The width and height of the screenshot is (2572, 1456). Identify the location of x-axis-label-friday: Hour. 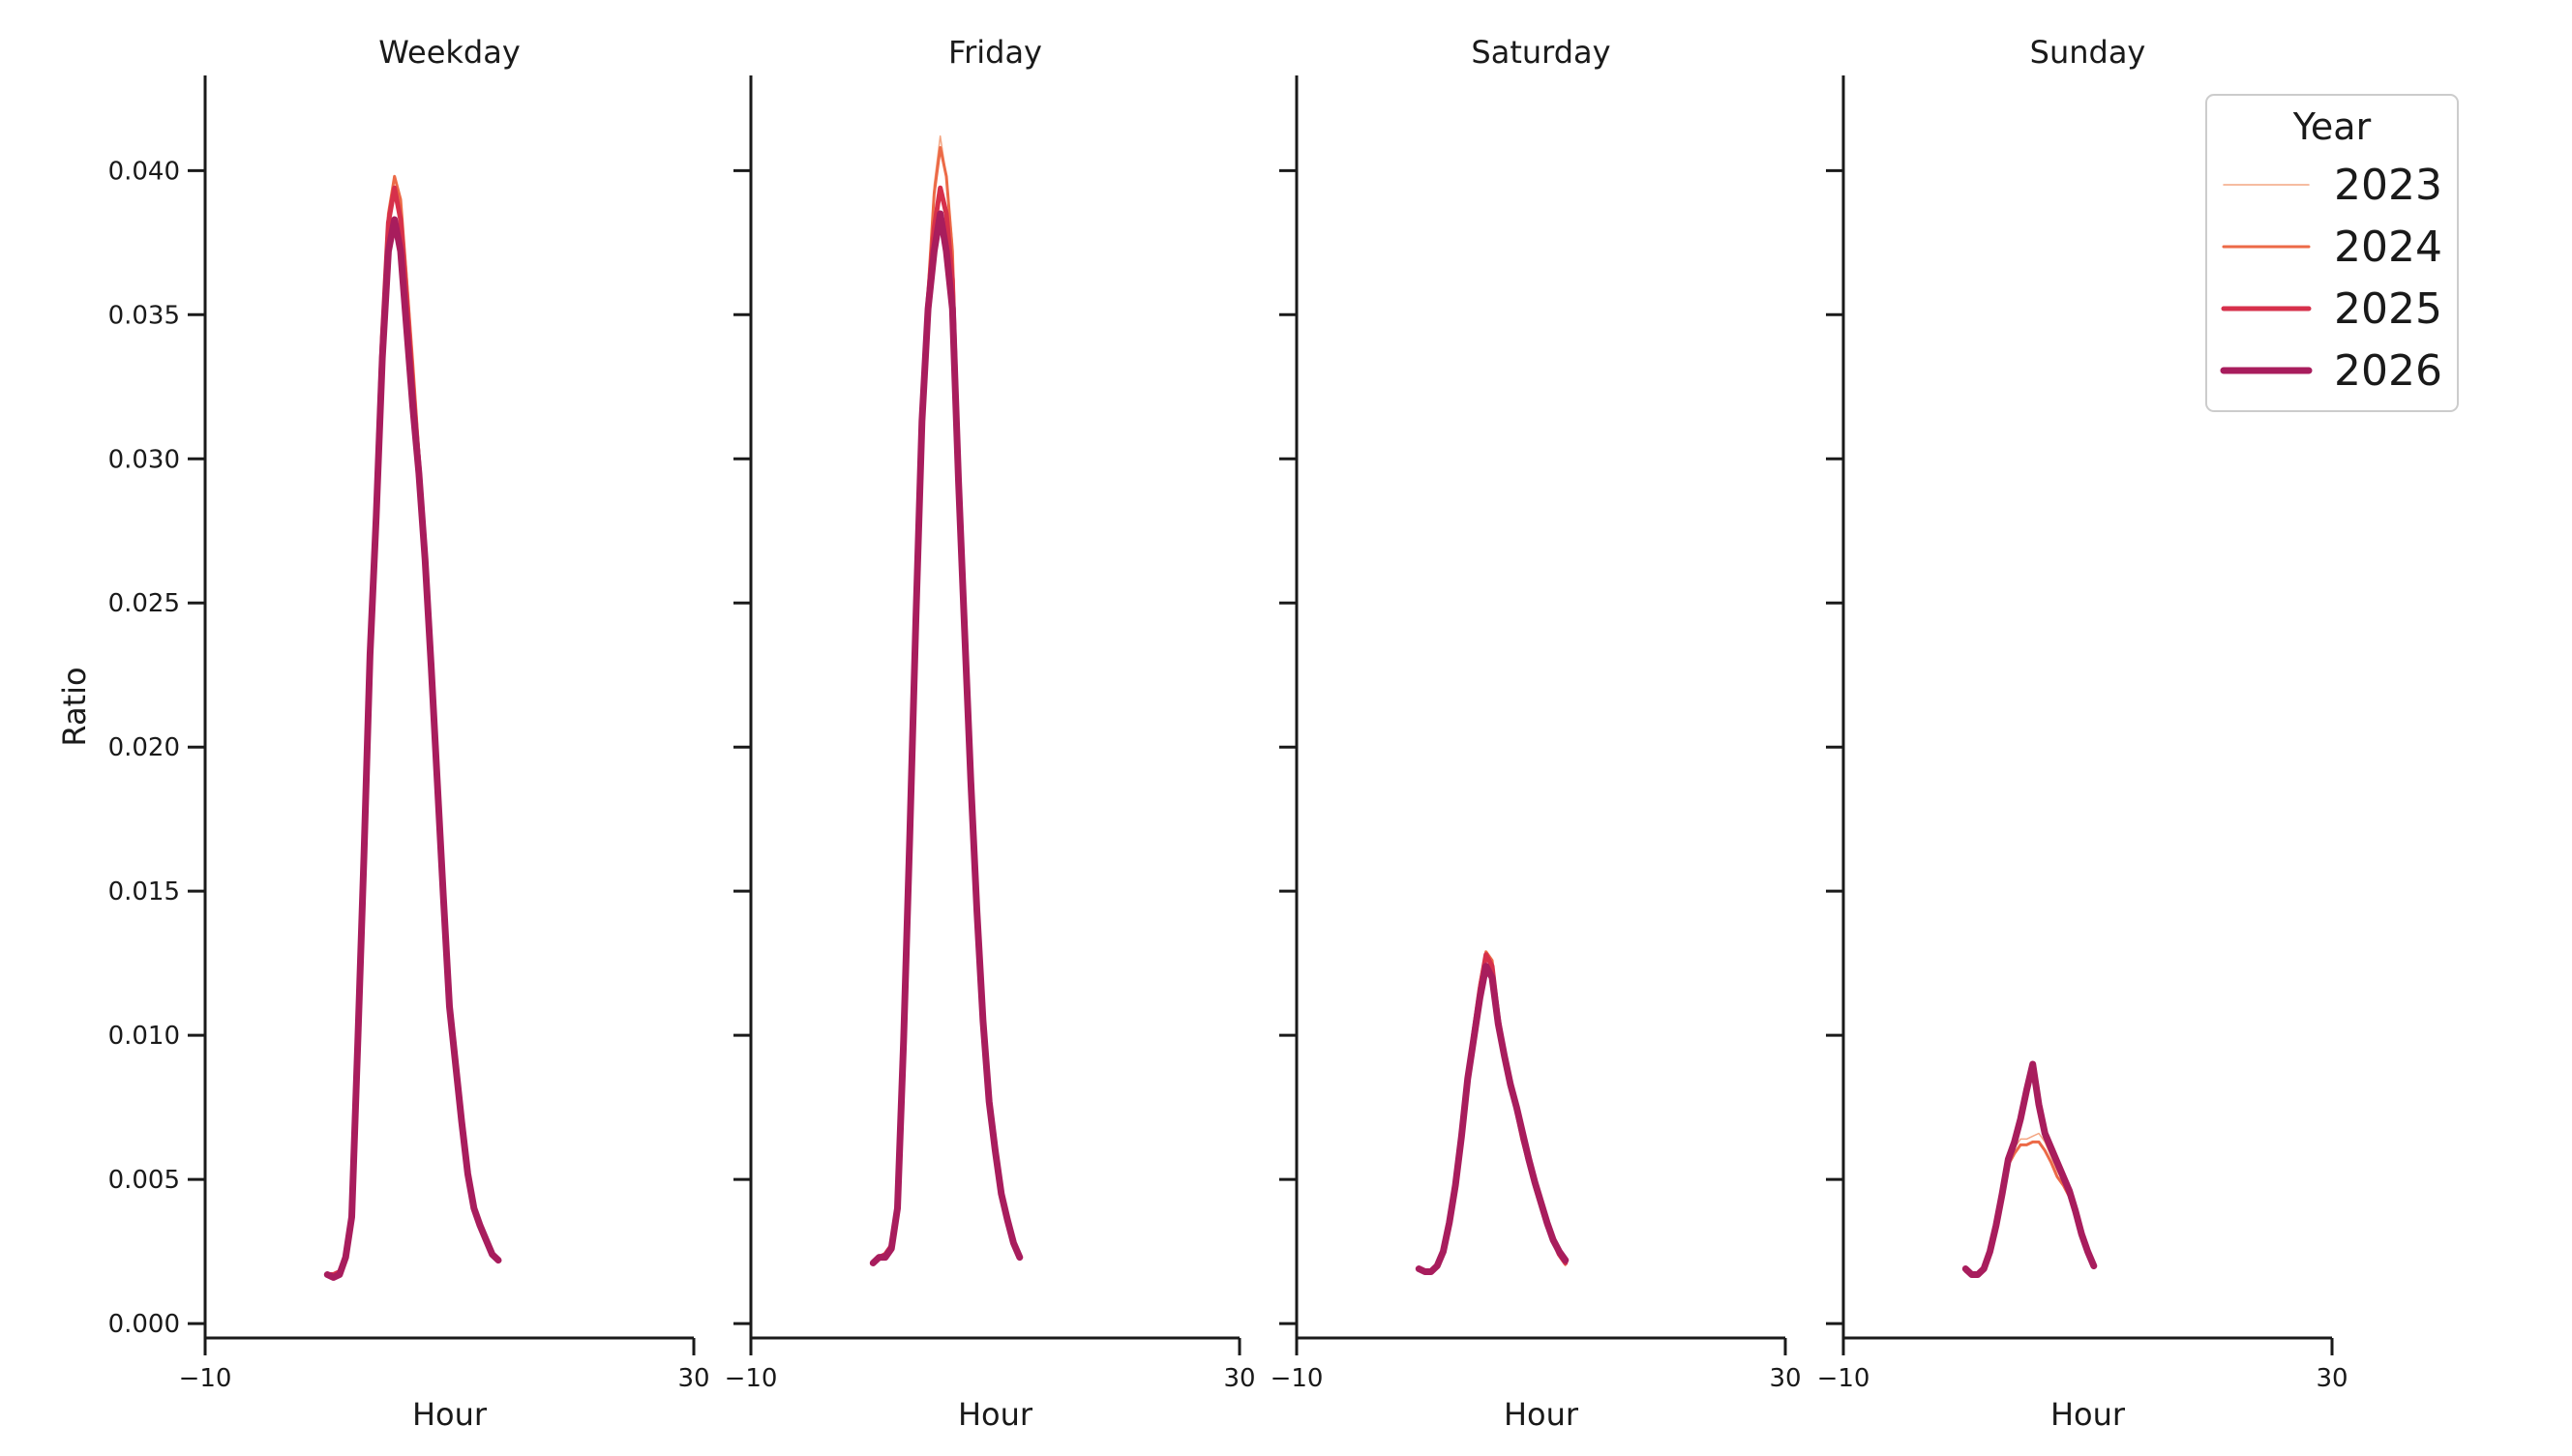
(995, 1414).